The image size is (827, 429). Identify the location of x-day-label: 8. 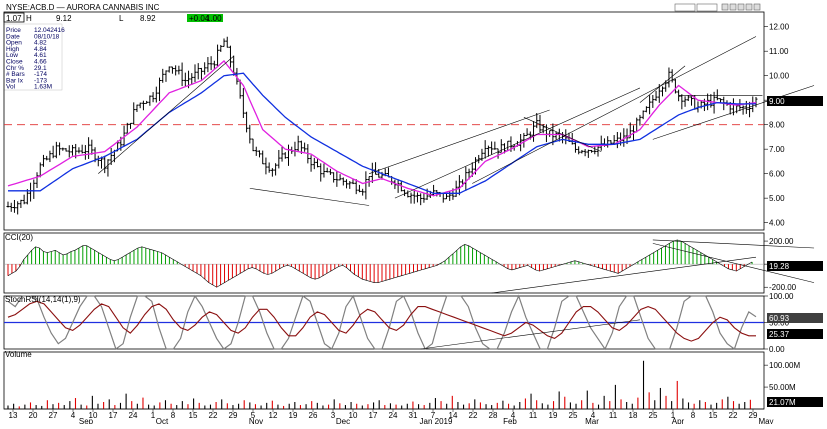
(693, 415).